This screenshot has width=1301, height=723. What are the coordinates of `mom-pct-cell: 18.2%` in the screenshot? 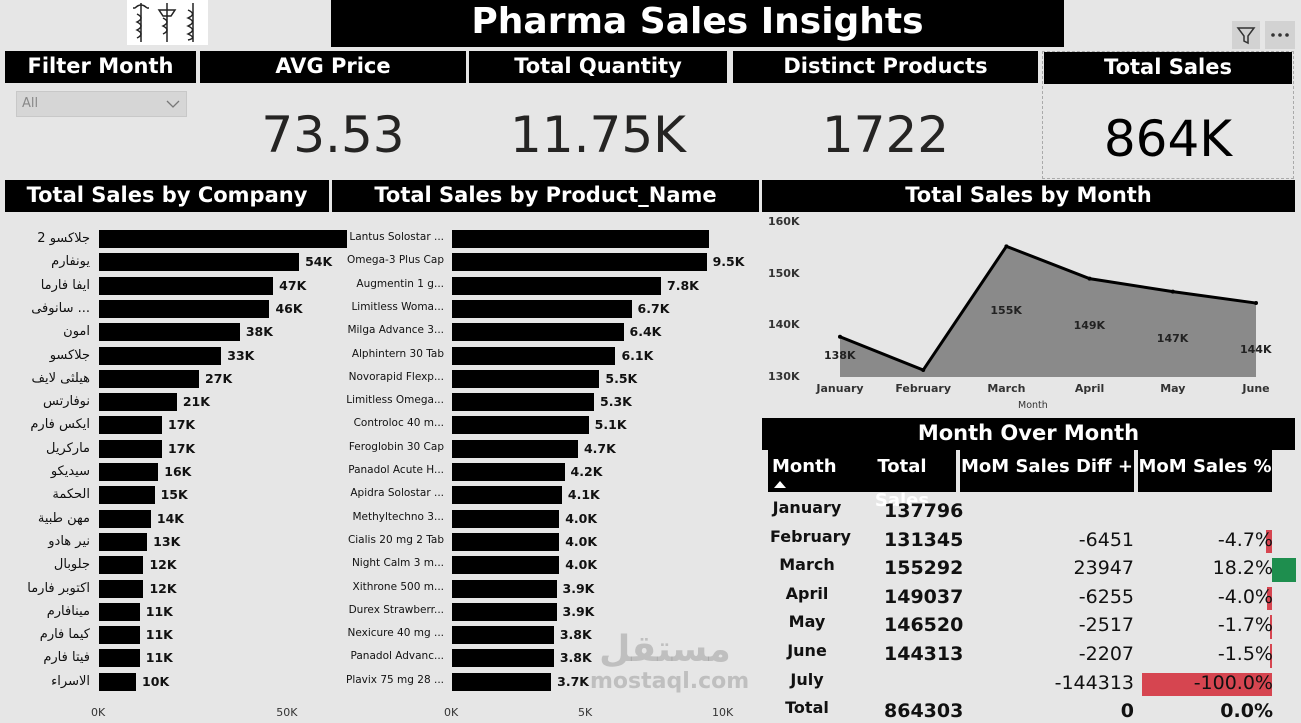 It's located at (1242, 568).